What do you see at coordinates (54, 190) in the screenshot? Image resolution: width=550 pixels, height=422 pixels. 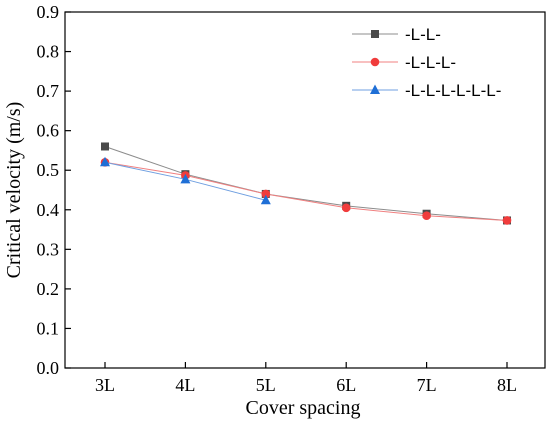 I see `y-axis: 0.0 0.1 0.2 0.3 0.4 0.5 0.6 0.7 0.8 0.9` at bounding box center [54, 190].